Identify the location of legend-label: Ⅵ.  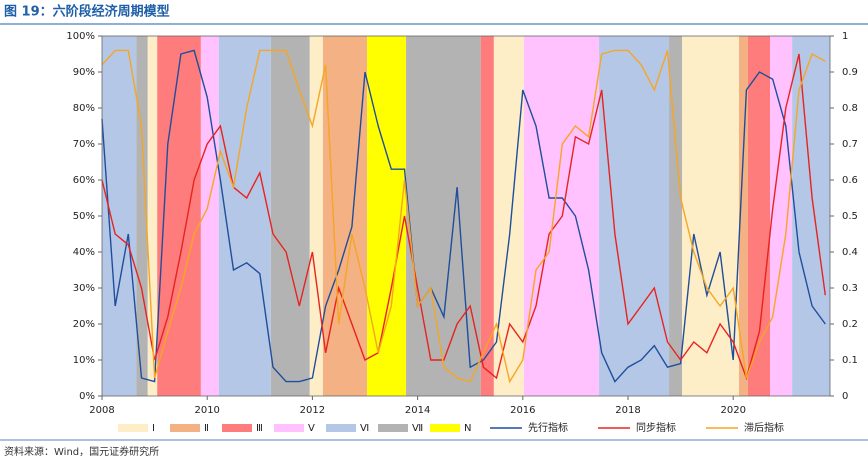
(364, 428).